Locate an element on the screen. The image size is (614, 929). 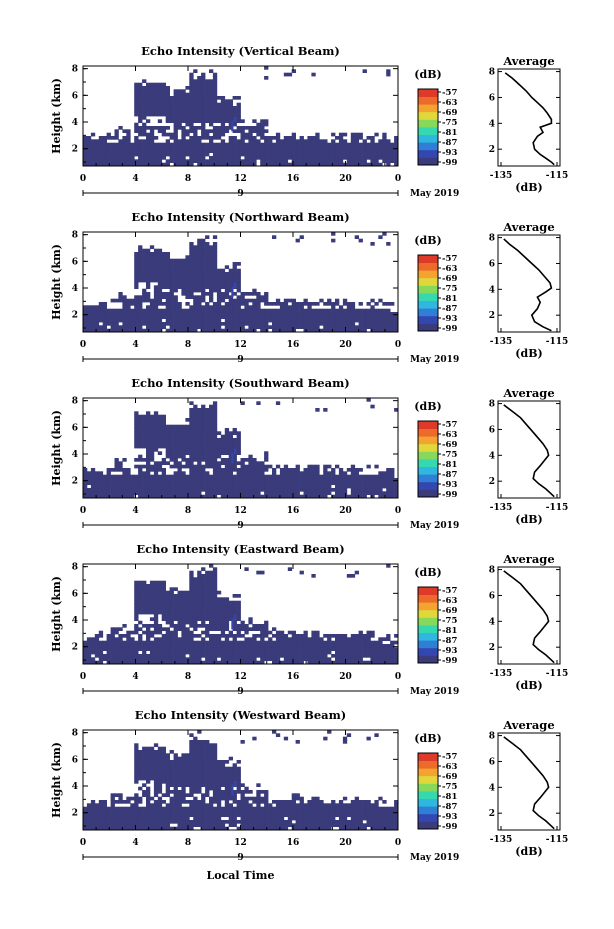
colorbar-title: (dB) is located at coordinates (427, 572).